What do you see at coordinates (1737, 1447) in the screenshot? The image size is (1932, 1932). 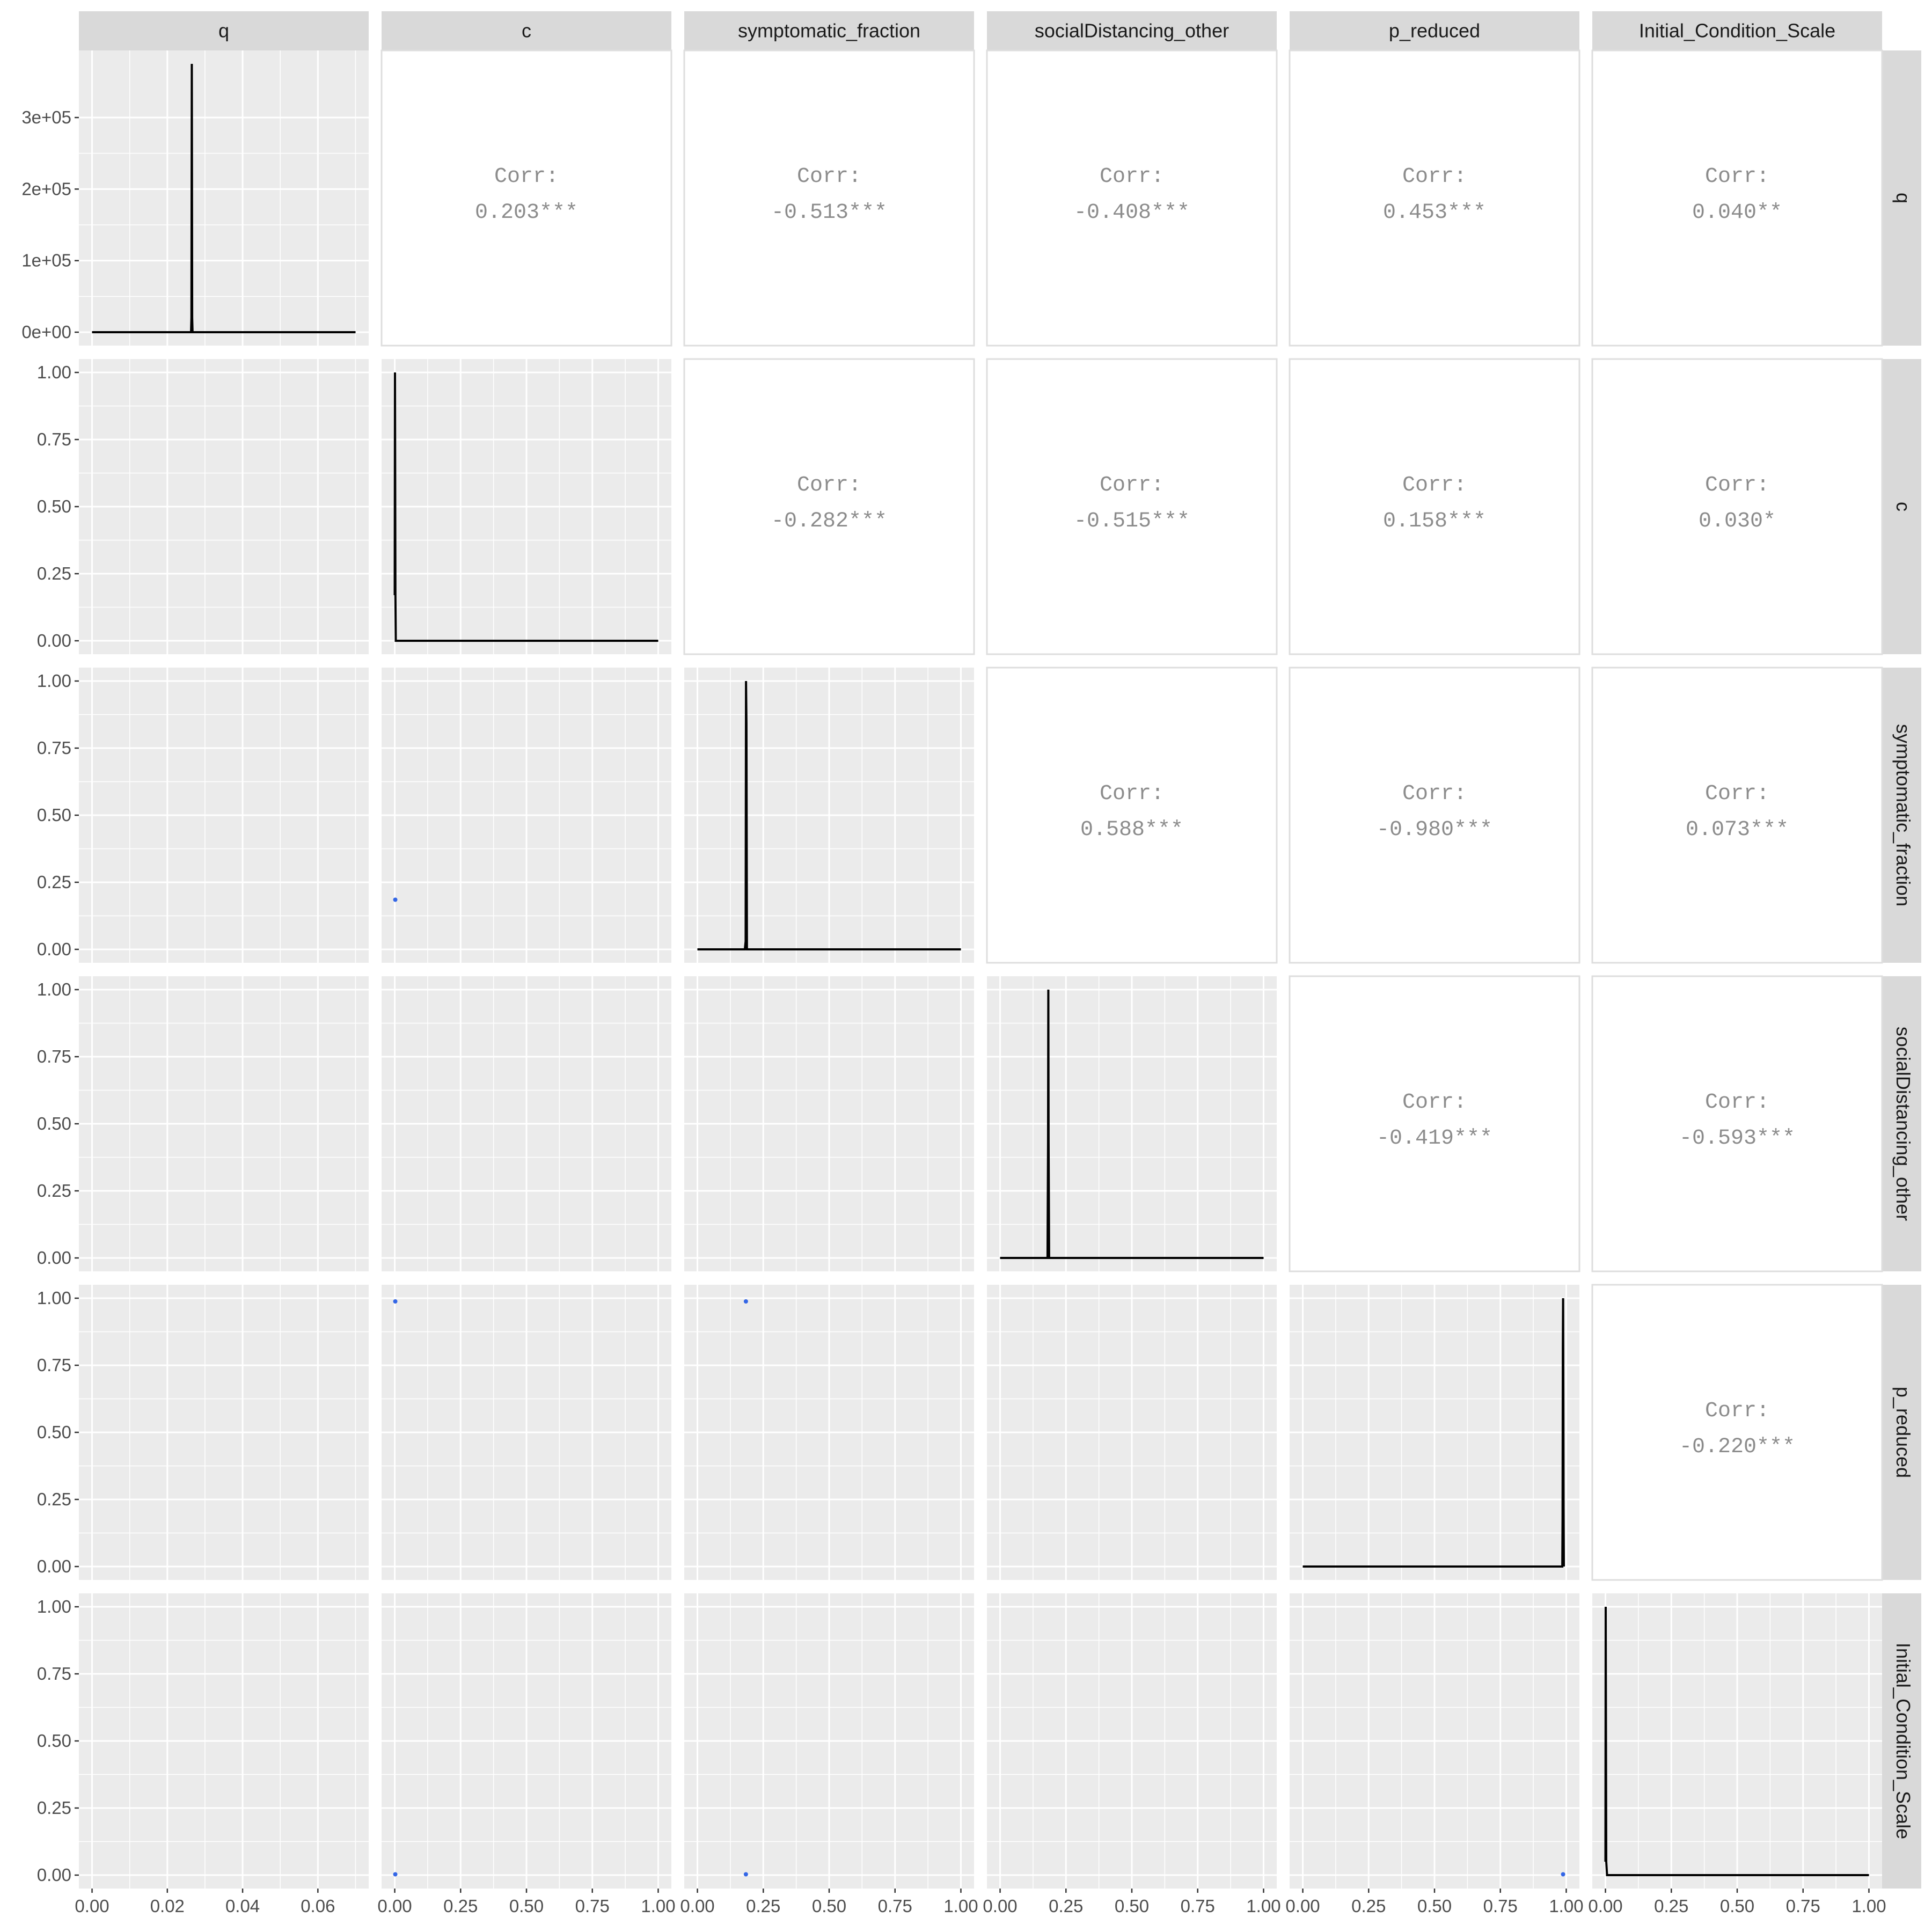 I see `corr-value-p_reduced-Initial_Condition_Scale: -0.220***` at bounding box center [1737, 1447].